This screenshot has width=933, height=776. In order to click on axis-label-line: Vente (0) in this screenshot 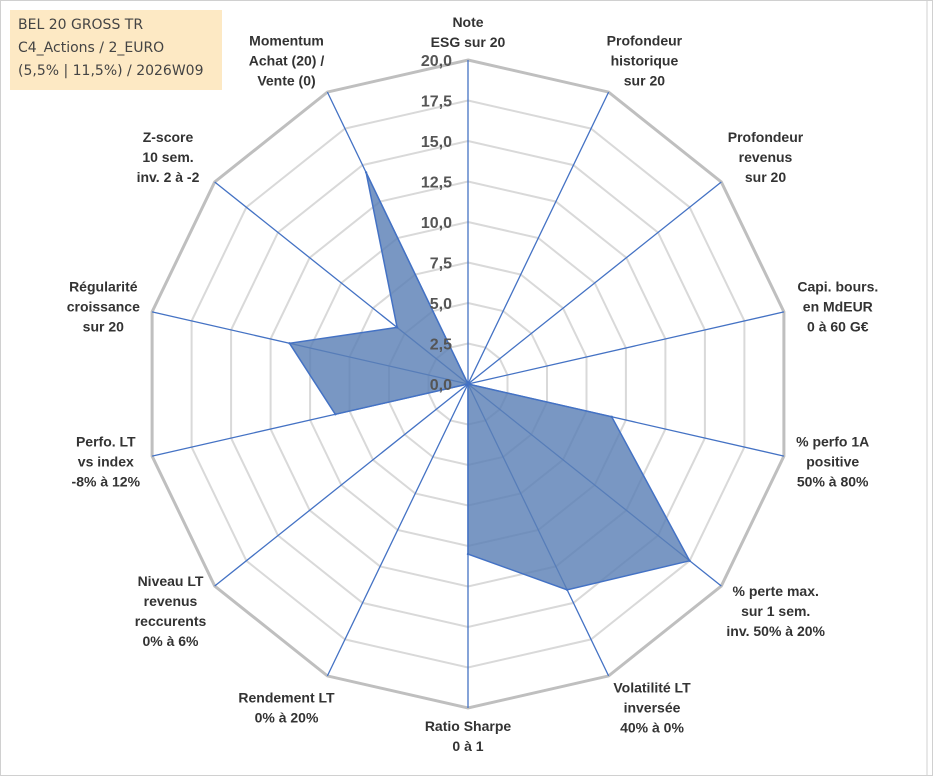, I will do `click(286, 81)`.